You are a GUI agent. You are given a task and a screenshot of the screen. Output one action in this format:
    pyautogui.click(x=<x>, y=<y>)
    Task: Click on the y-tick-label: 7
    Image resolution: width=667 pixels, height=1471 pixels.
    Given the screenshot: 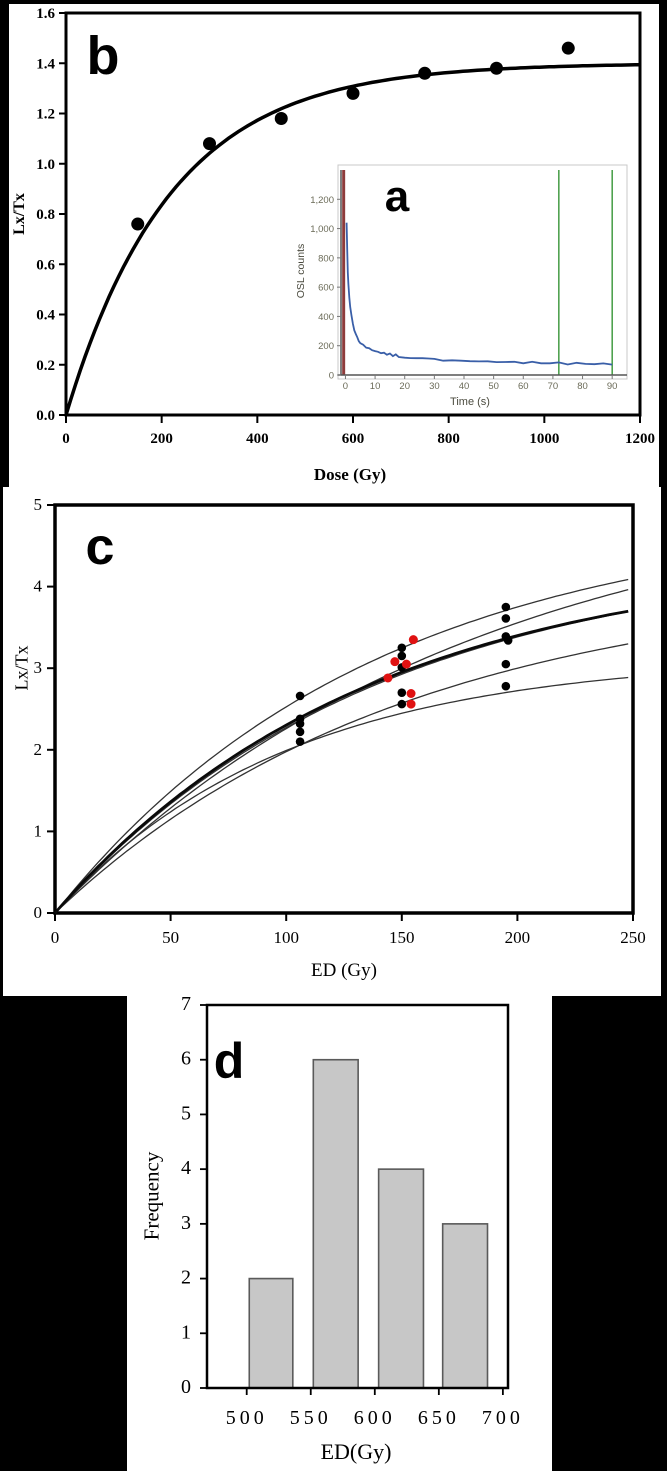 What is the action you would take?
    pyautogui.click(x=188, y=1004)
    